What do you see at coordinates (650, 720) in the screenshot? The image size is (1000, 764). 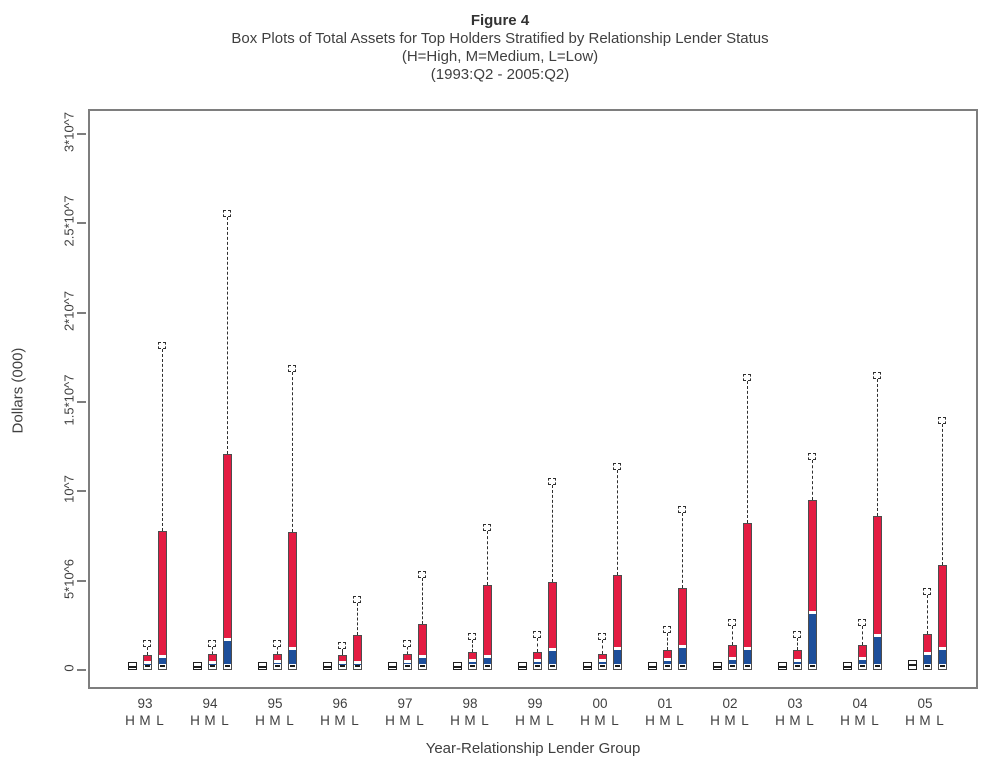 I see `subgroup-label-01-H: H` at bounding box center [650, 720].